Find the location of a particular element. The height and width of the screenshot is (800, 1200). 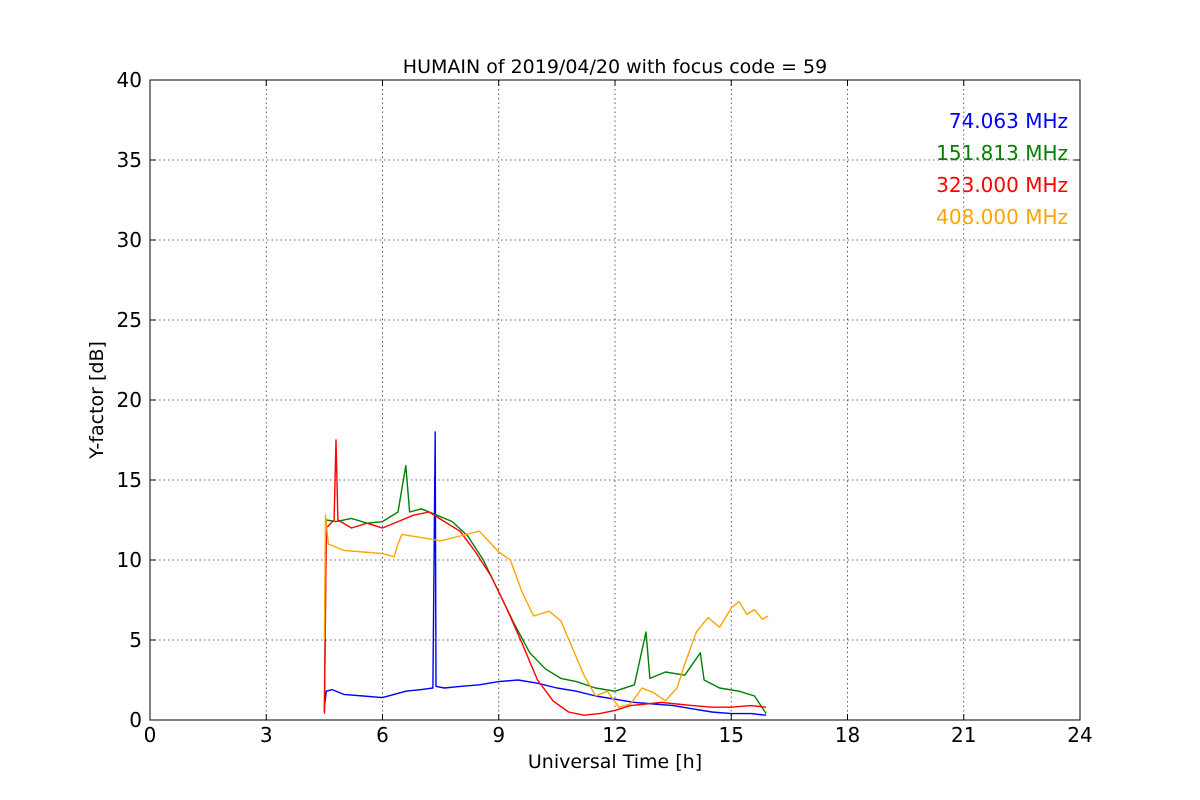

x-tick-label: 0 is located at coordinates (150, 735).